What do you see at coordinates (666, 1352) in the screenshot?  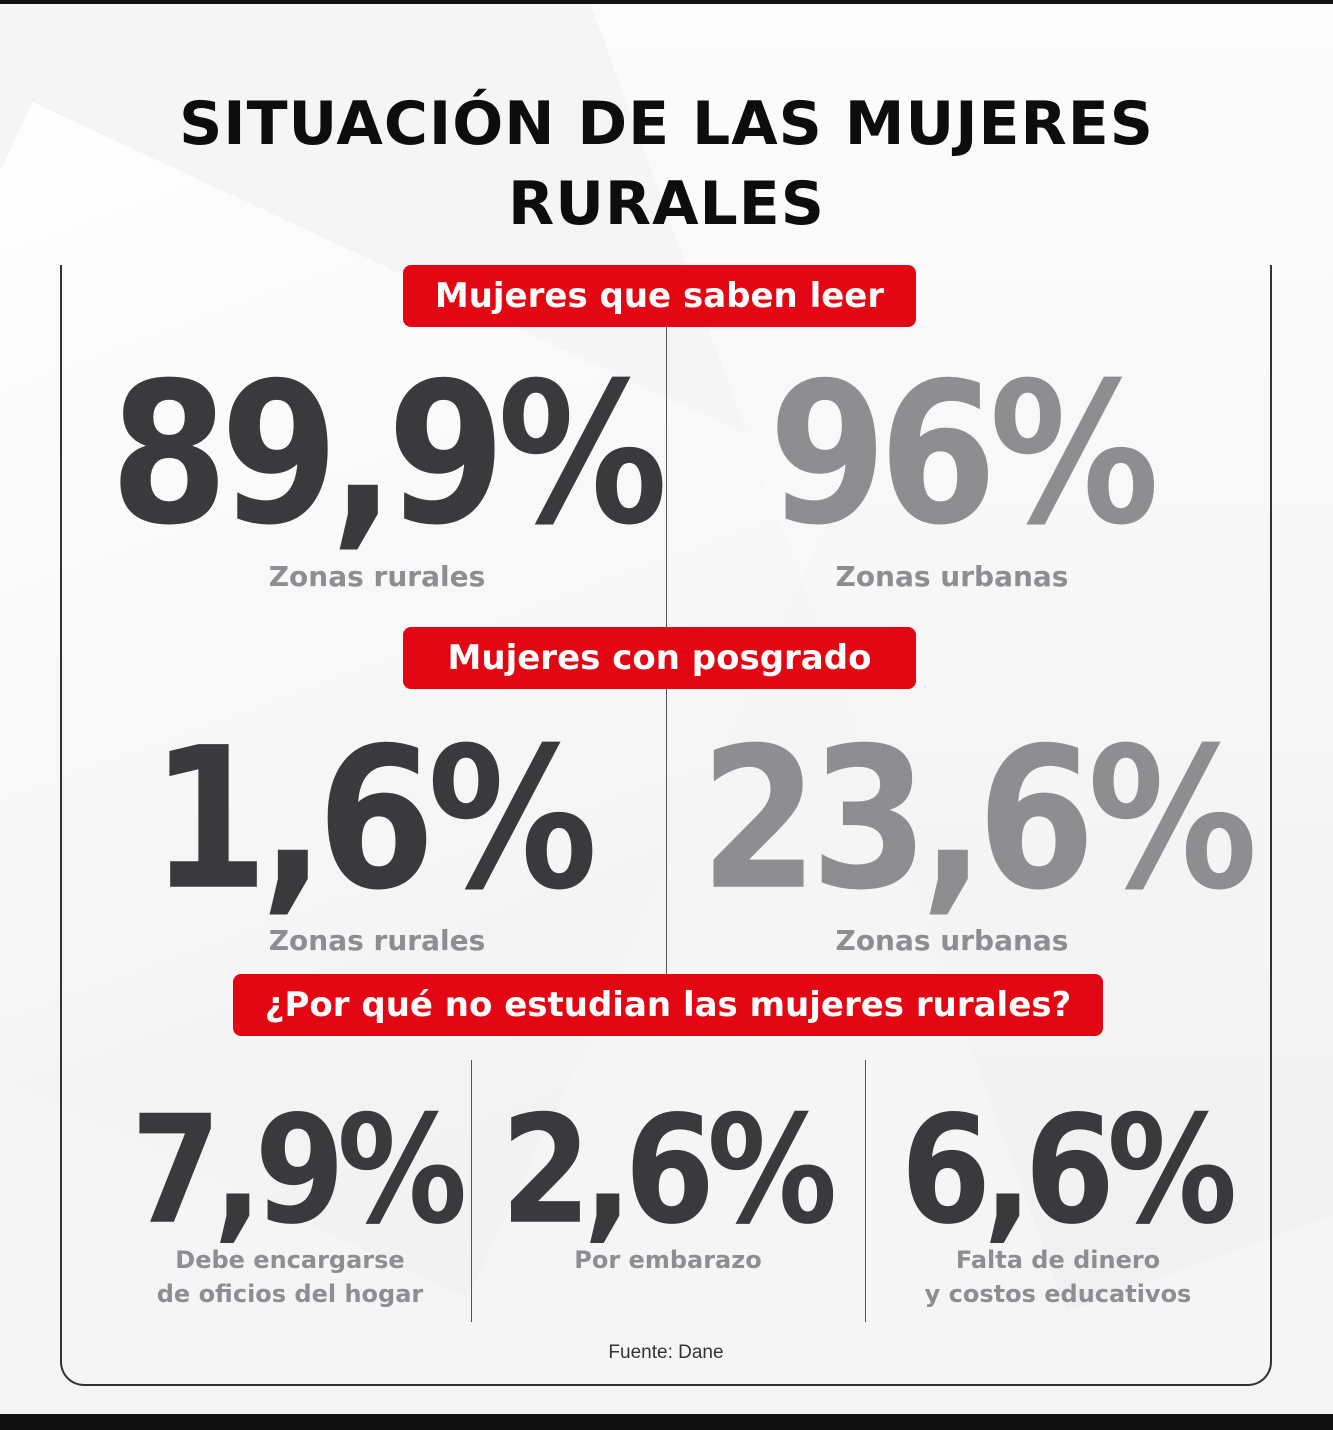 I see `source-note: Fuente: Dane` at bounding box center [666, 1352].